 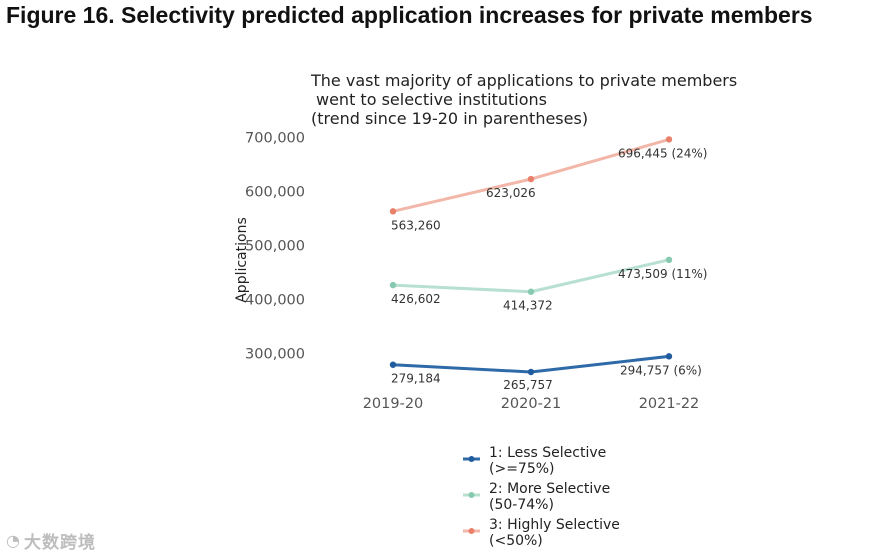 What do you see at coordinates (416, 379) in the screenshot?
I see `data-label: 279,184` at bounding box center [416, 379].